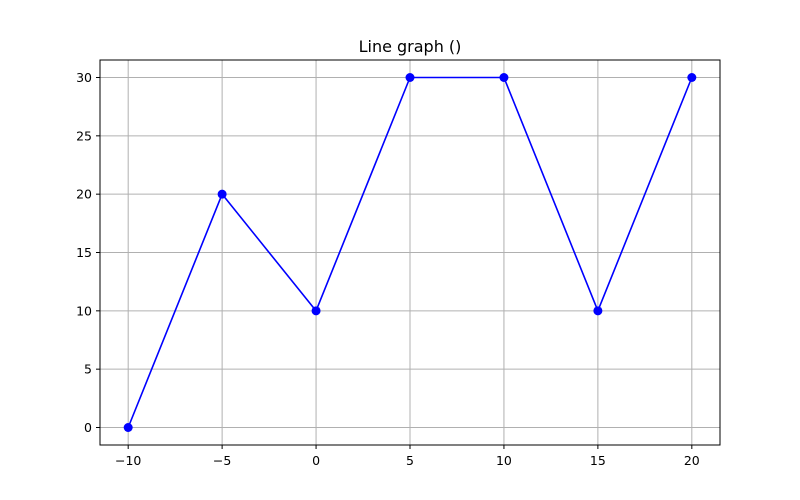 The height and width of the screenshot is (500, 800). I want to click on x-tick-label: 5, so click(410, 460).